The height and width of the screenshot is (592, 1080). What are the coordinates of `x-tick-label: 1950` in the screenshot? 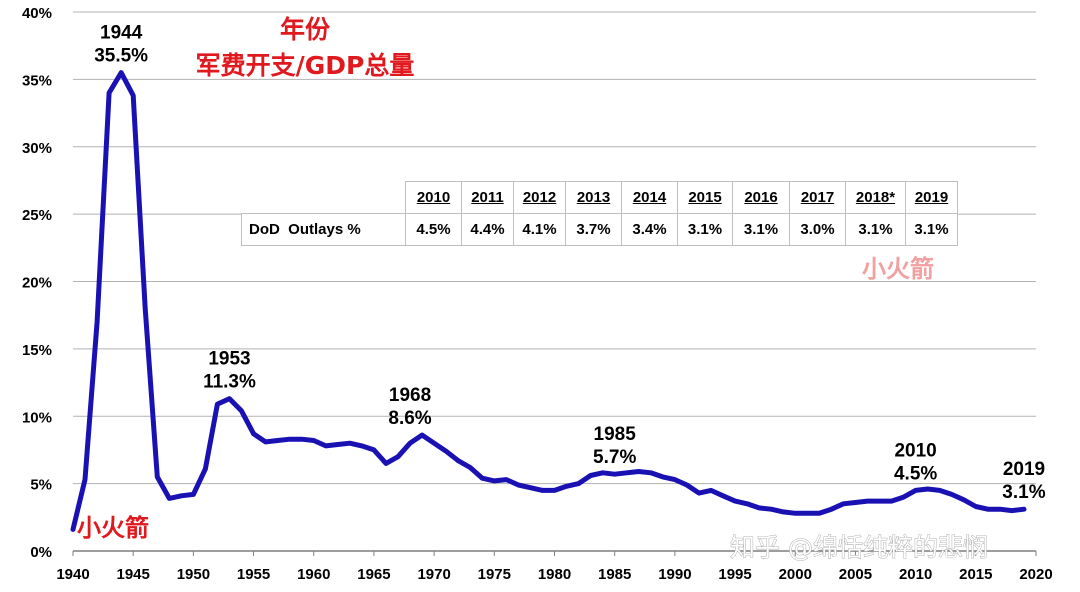 It's located at (193, 574).